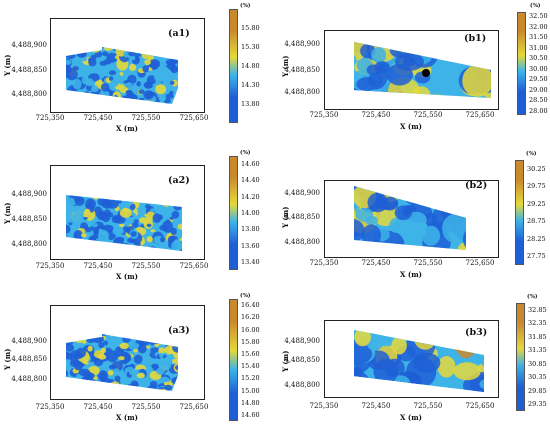 This screenshot has height=429, width=550. What do you see at coordinates (531, 154) in the screenshot?
I see `colorbar-unit-b2: (%)` at bounding box center [531, 154].